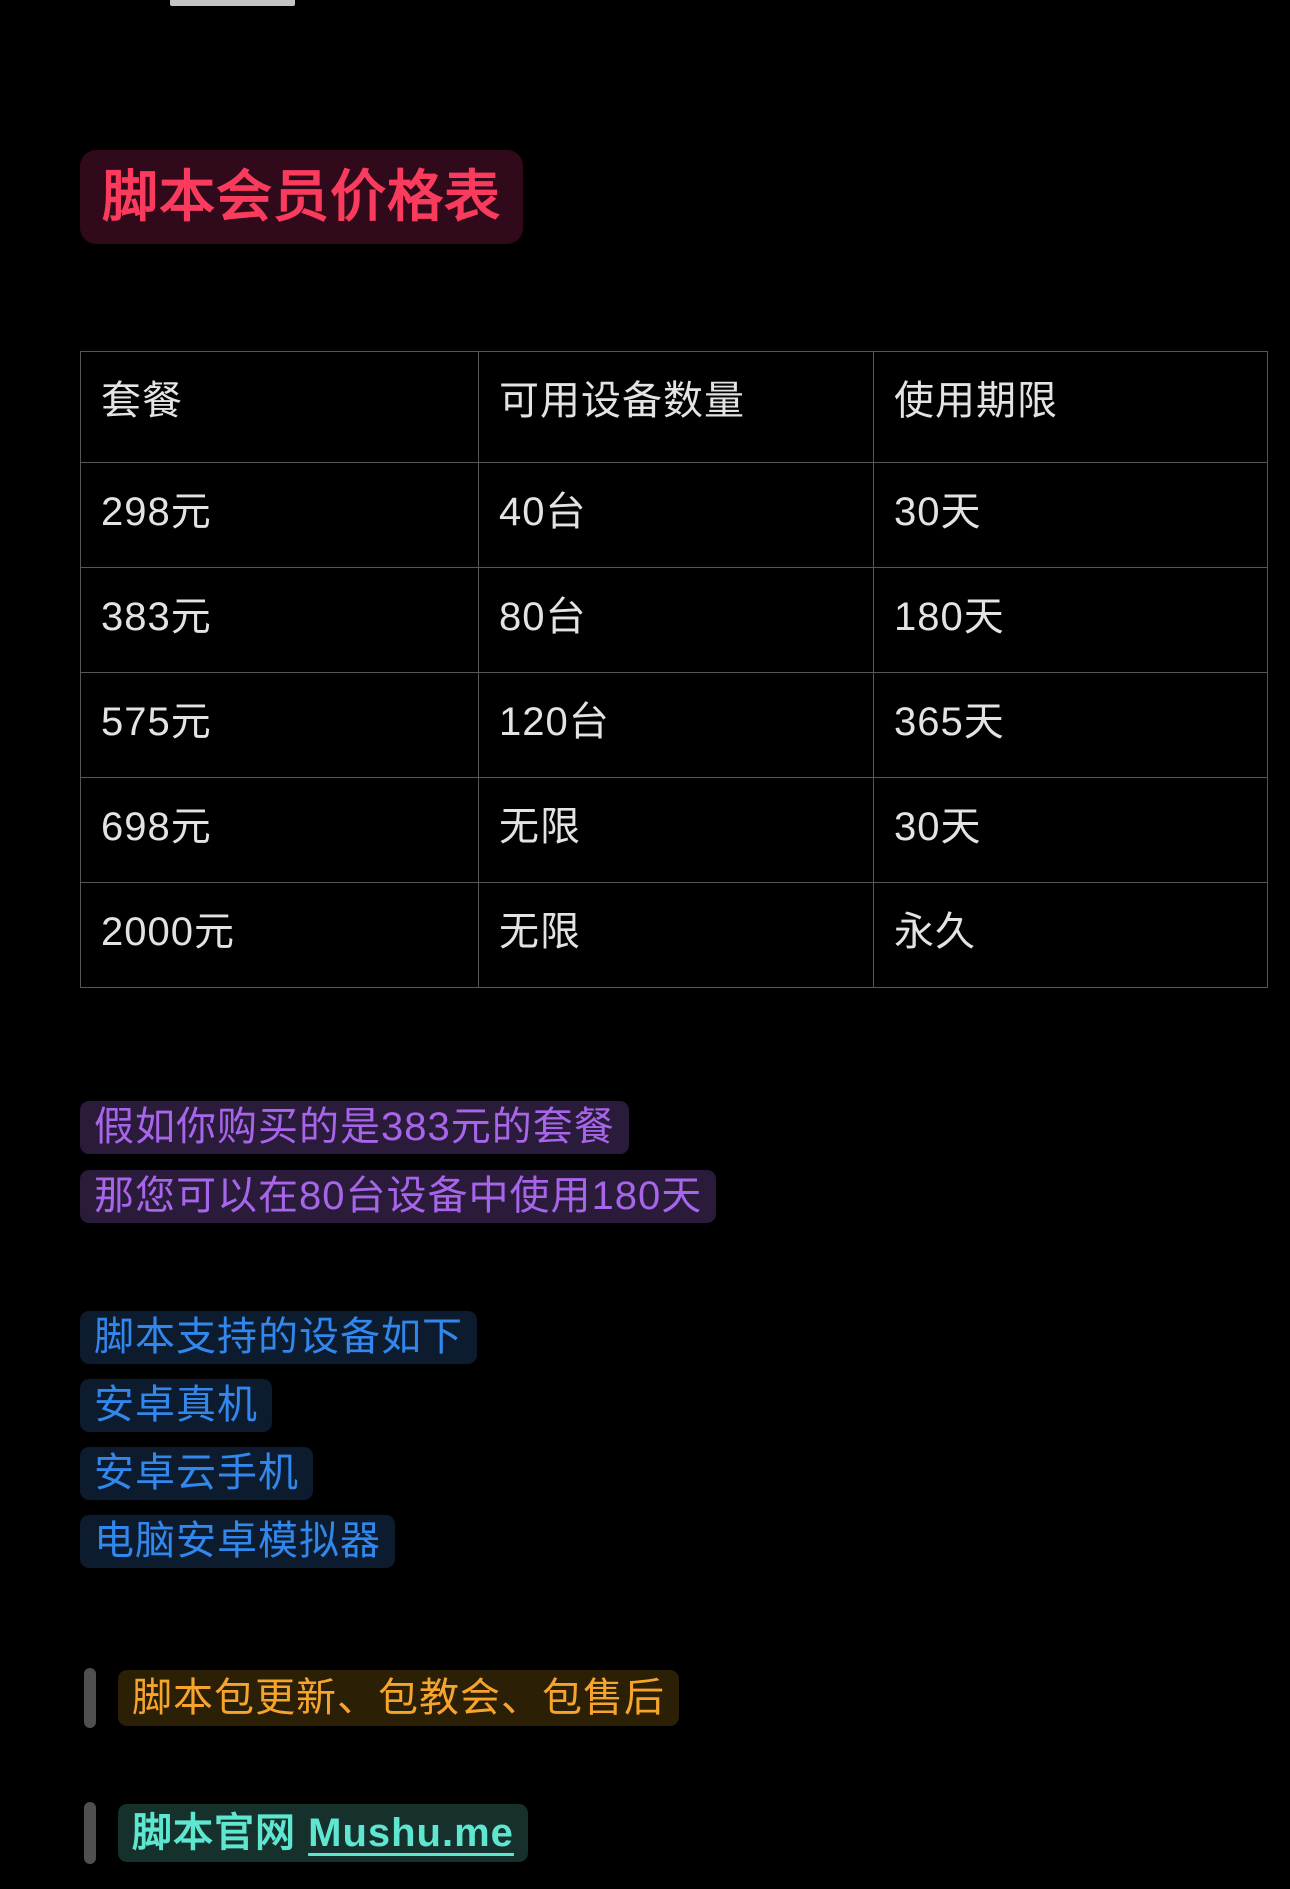  Describe the element at coordinates (279, 935) in the screenshot. I see `table-cell: 2000元` at that location.